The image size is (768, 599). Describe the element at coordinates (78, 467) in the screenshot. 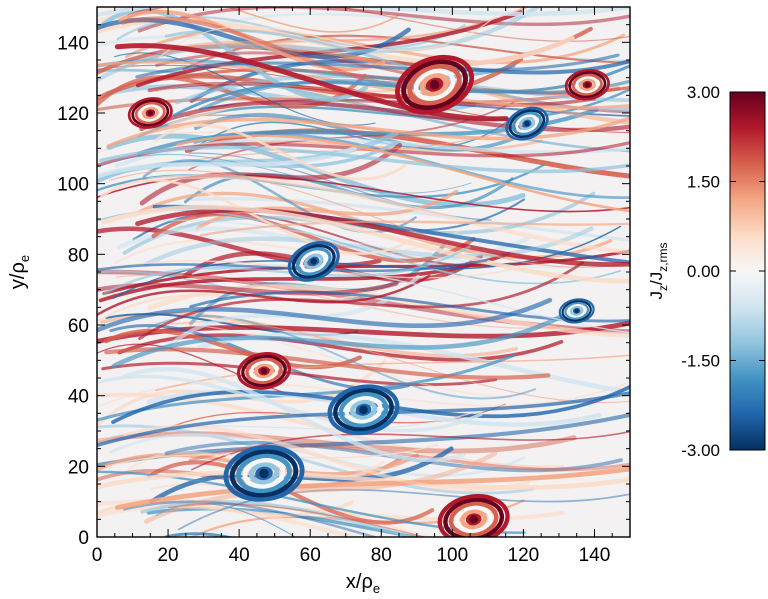

I see `y-tick-label: 20` at that location.